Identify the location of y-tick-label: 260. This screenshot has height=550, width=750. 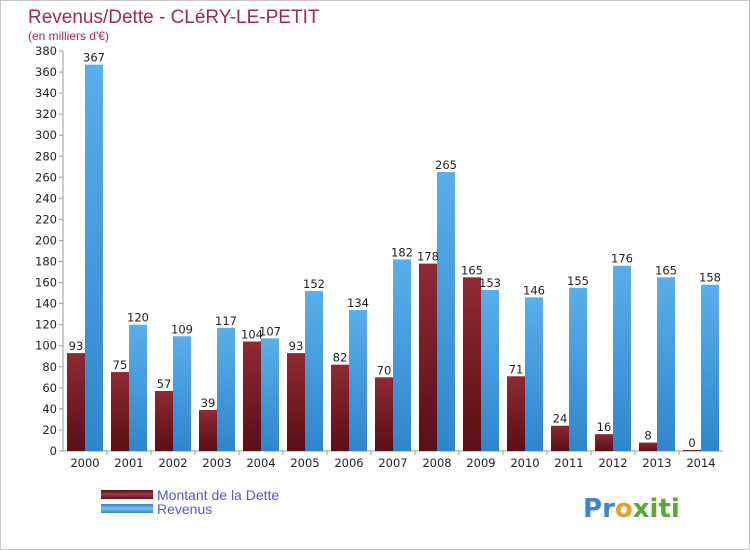
(46, 177).